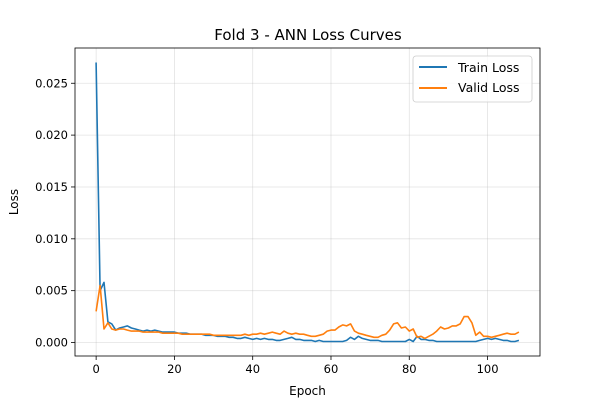 This screenshot has width=600, height=400. Describe the element at coordinates (51, 187) in the screenshot. I see `y-tick-label: 0.015` at that location.